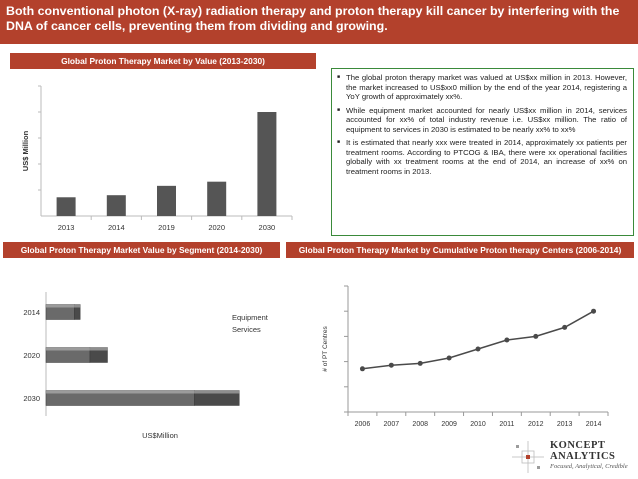 This screenshot has height=479, width=638. I want to click on chart3-x-label-2011: 2011, so click(506, 424).